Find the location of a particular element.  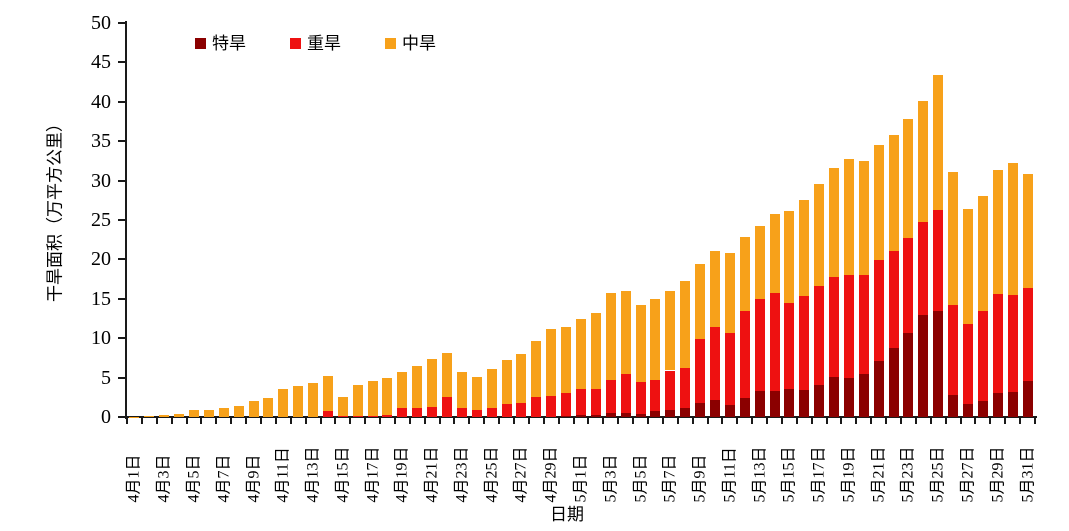

x-tick-label: 5月23日 is located at coordinates (908, 474).